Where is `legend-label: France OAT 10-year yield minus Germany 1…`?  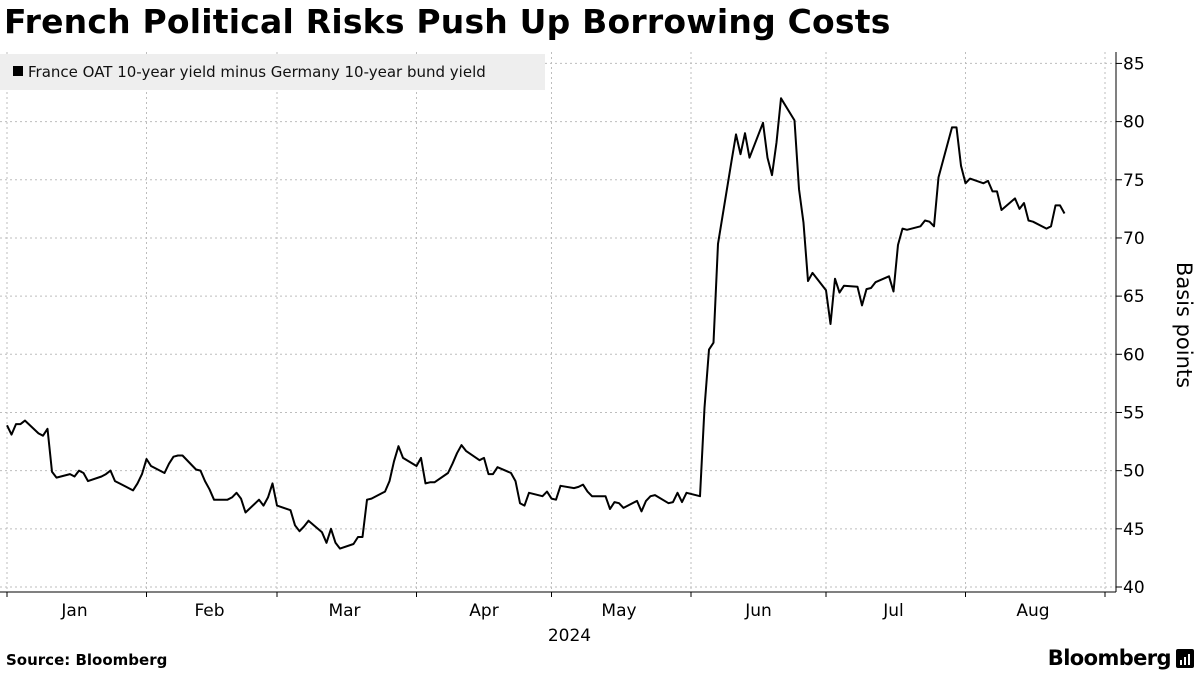 legend-label: France OAT 10-year yield minus Germany 1… is located at coordinates (257, 72).